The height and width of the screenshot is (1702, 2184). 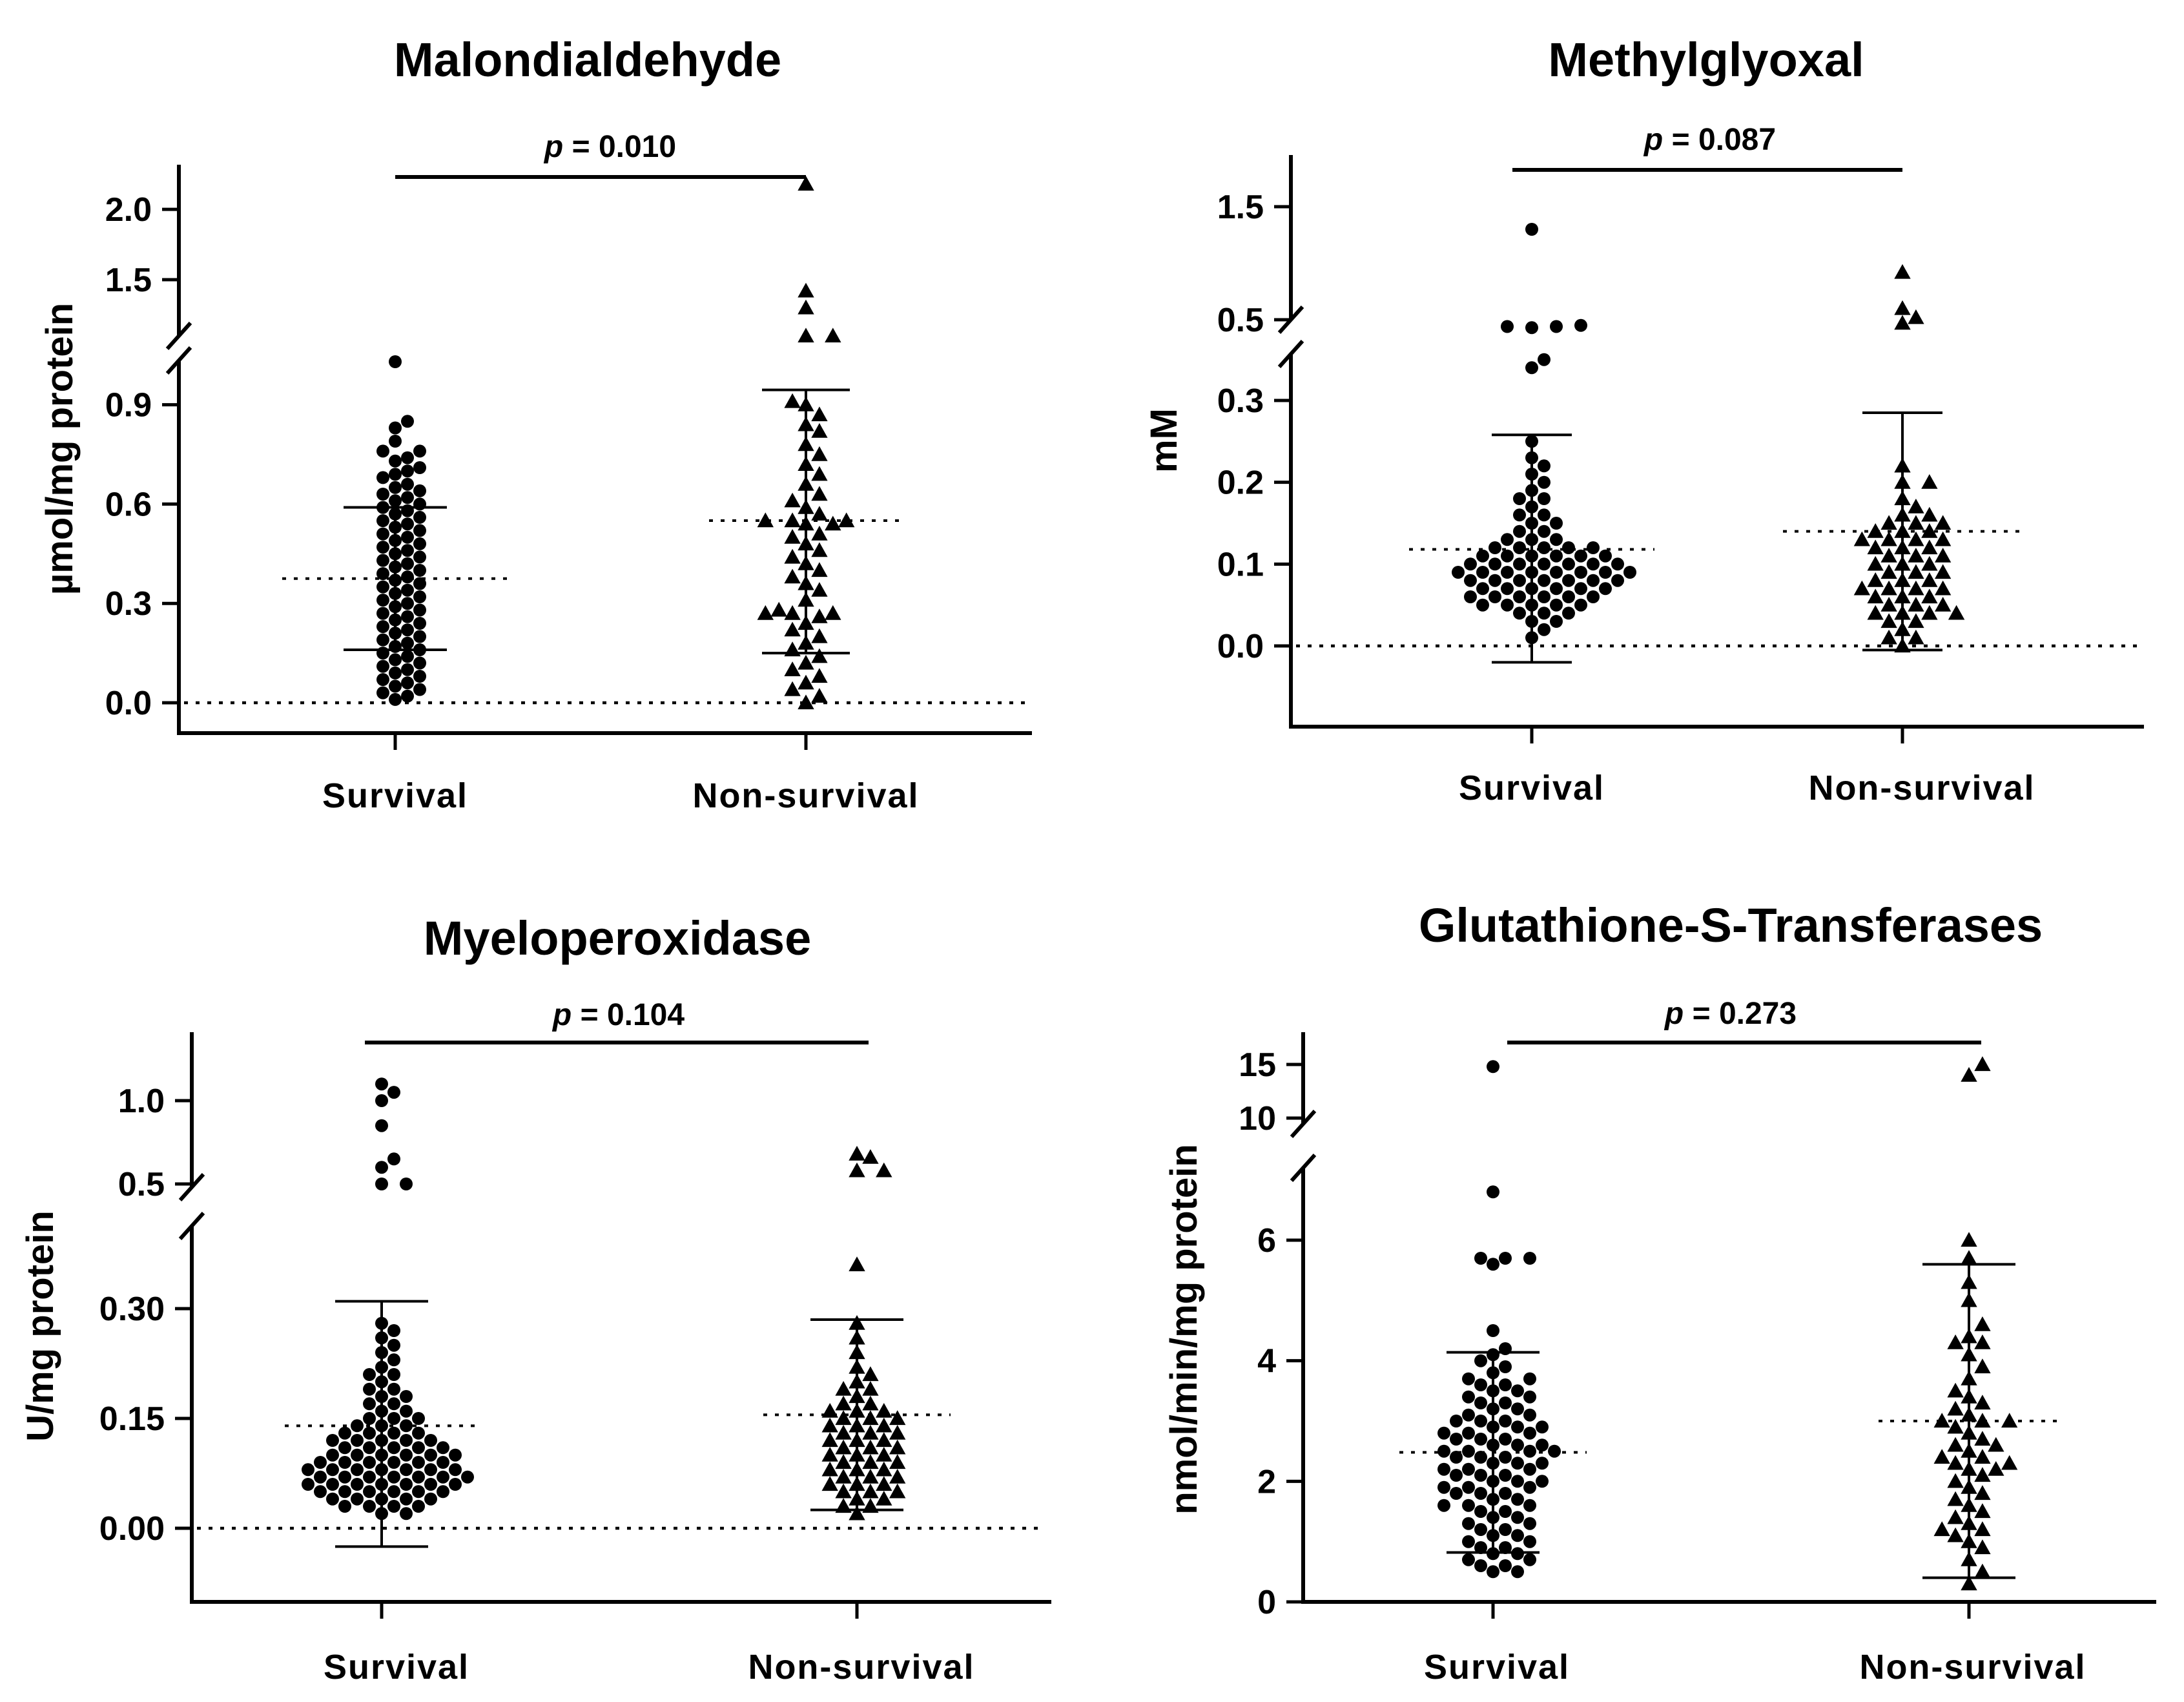 What do you see at coordinates (1303, 1124) in the screenshot?
I see `axis-break-mark` at bounding box center [1303, 1124].